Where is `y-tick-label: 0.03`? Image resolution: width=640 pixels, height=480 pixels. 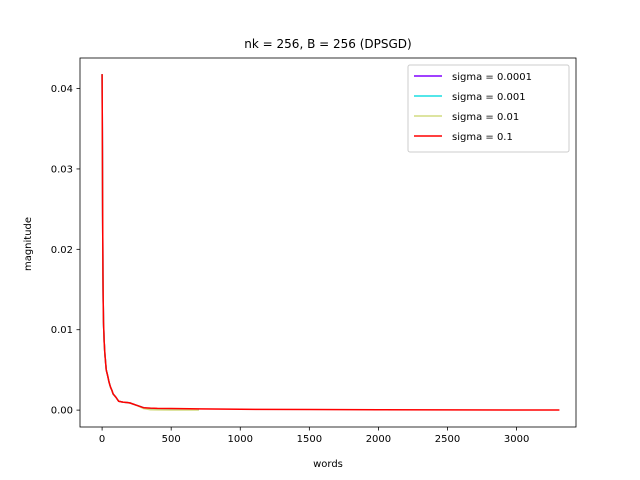
y-tick-label: 0.03 is located at coordinates (62, 169).